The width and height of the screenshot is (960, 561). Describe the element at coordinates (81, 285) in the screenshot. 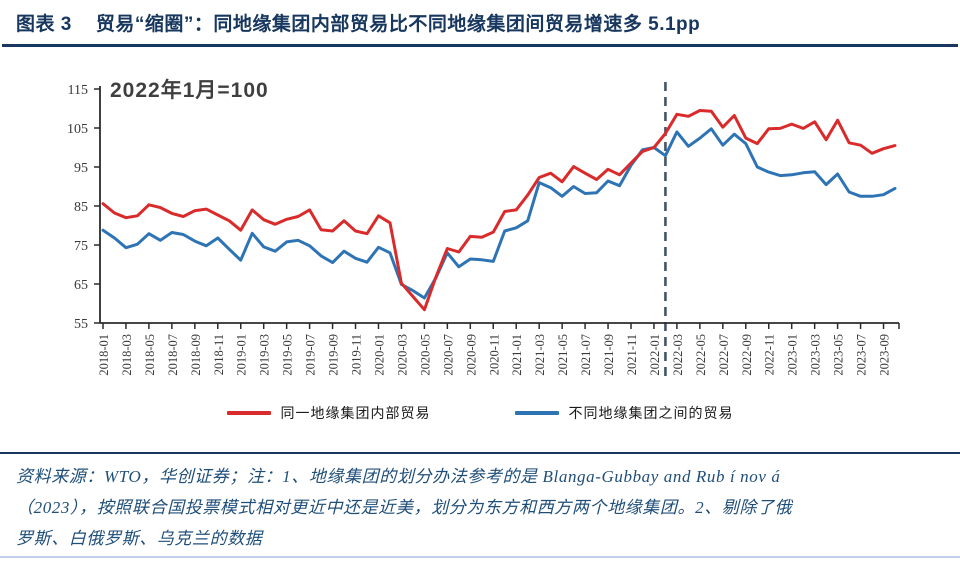

I see `y-tick-label: 65` at that location.